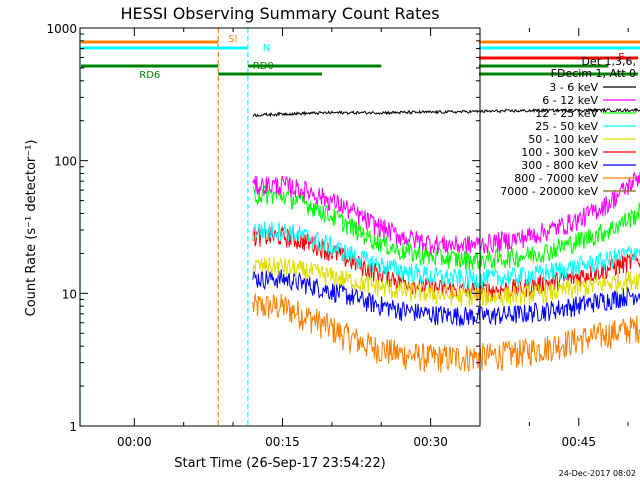 The image size is (640, 480). I want to click on legend-label: 6 - 12 keV, so click(570, 100).